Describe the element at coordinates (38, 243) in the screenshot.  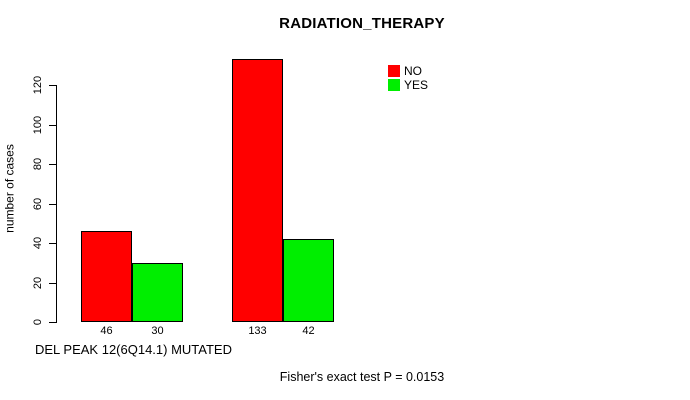
I see `y-axis-tick-label-40: 40` at that location.